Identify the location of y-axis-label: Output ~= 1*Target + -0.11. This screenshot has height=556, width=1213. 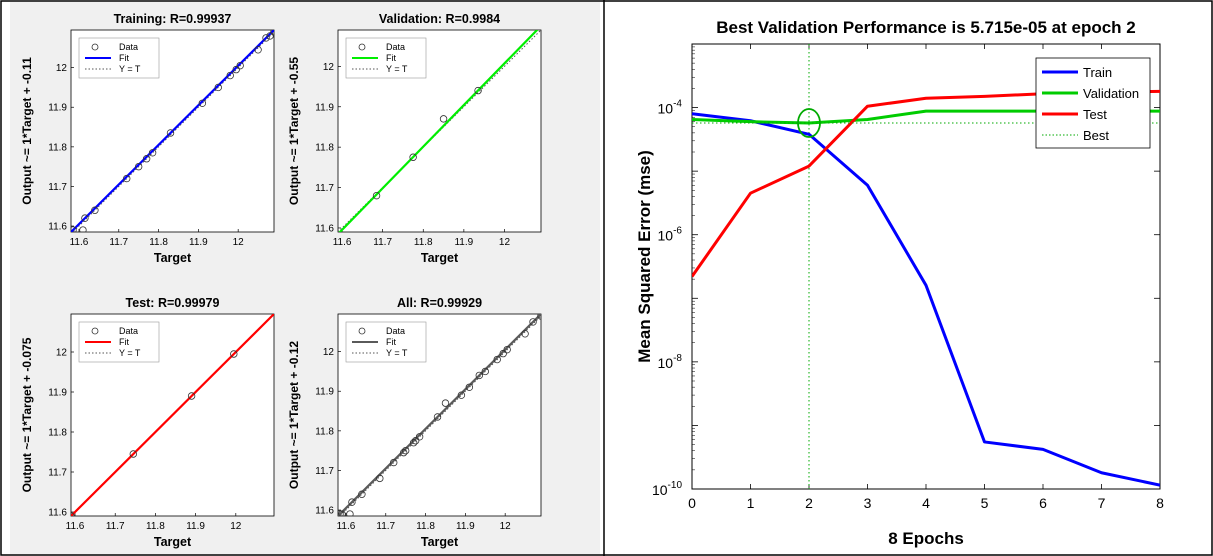
(27, 131).